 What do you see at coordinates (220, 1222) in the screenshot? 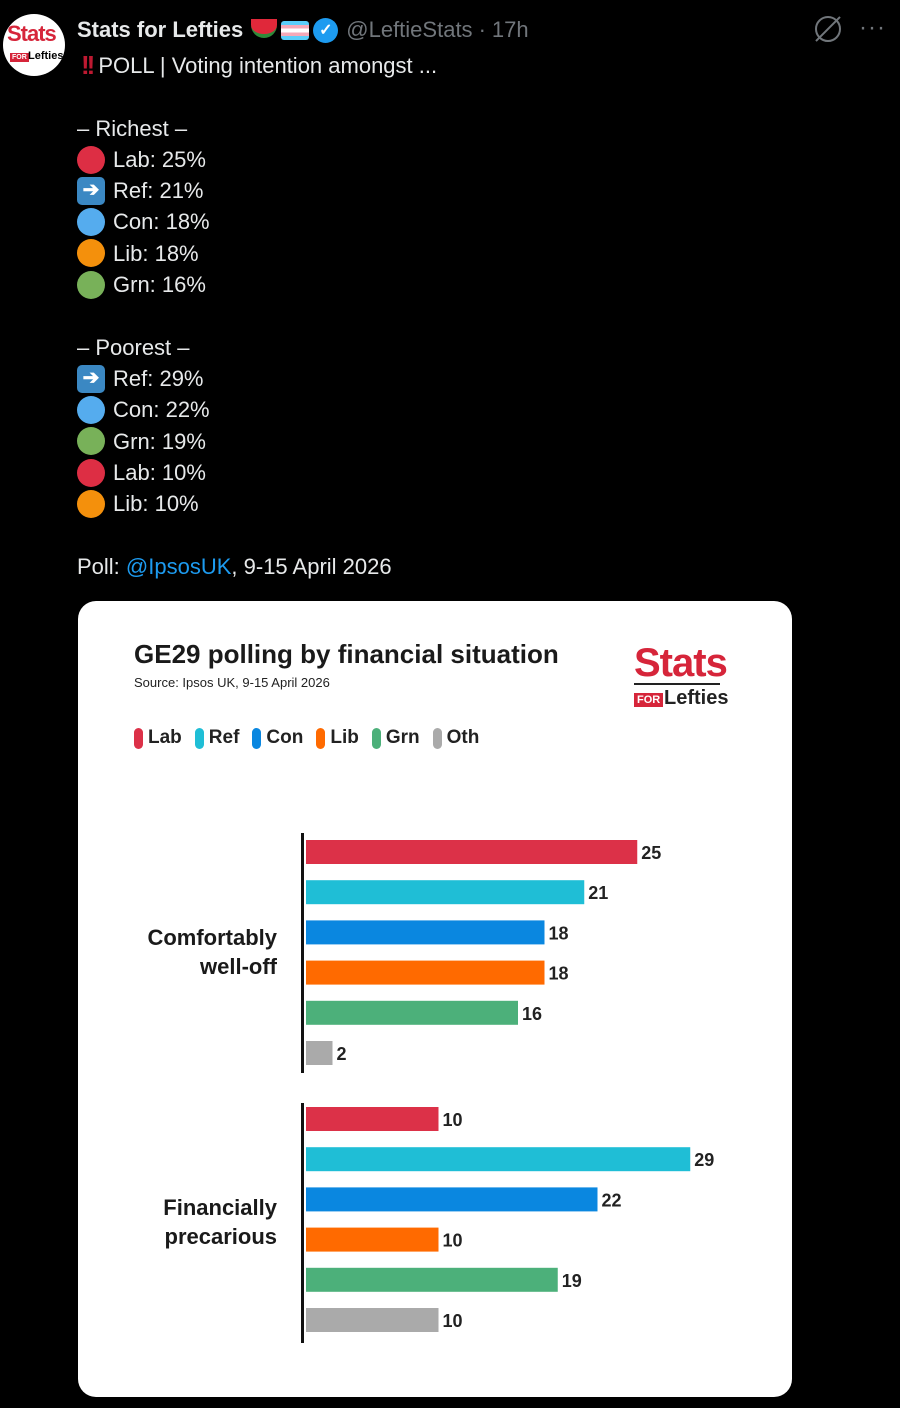
I see `category-label-precarious: Financially precarious` at bounding box center [220, 1222].